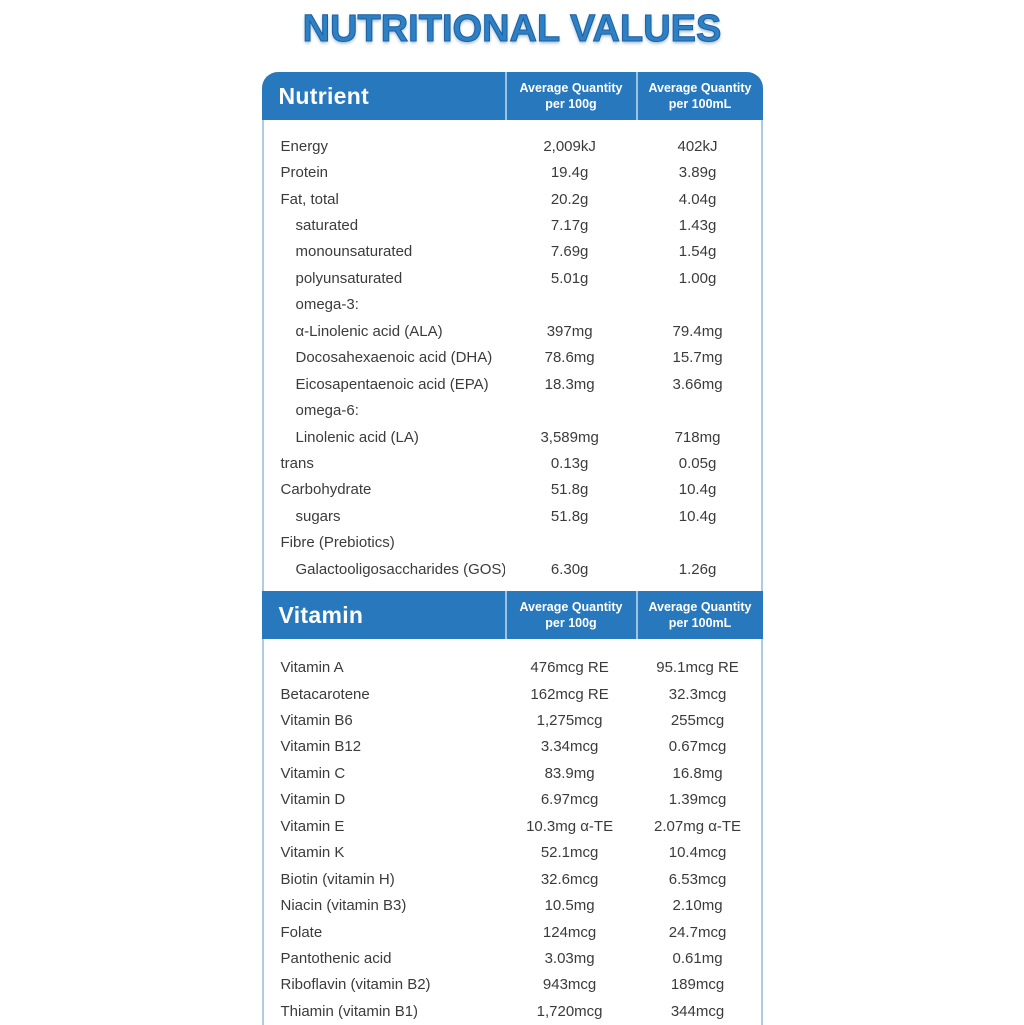  Describe the element at coordinates (337, 879) in the screenshot. I see `row-label: Biotin (vitamin H)` at that location.